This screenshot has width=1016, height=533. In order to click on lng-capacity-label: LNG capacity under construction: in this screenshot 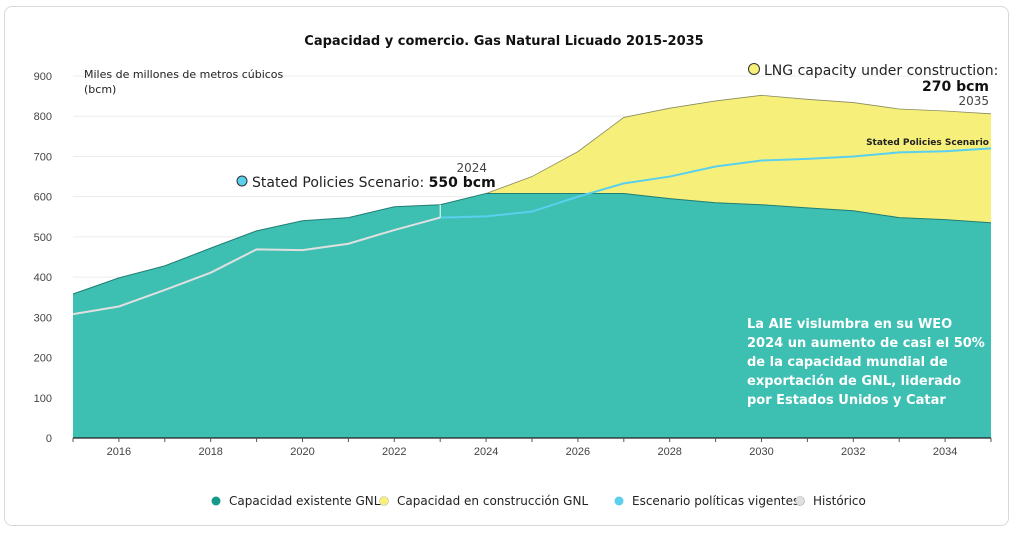, I will do `click(881, 71)`.